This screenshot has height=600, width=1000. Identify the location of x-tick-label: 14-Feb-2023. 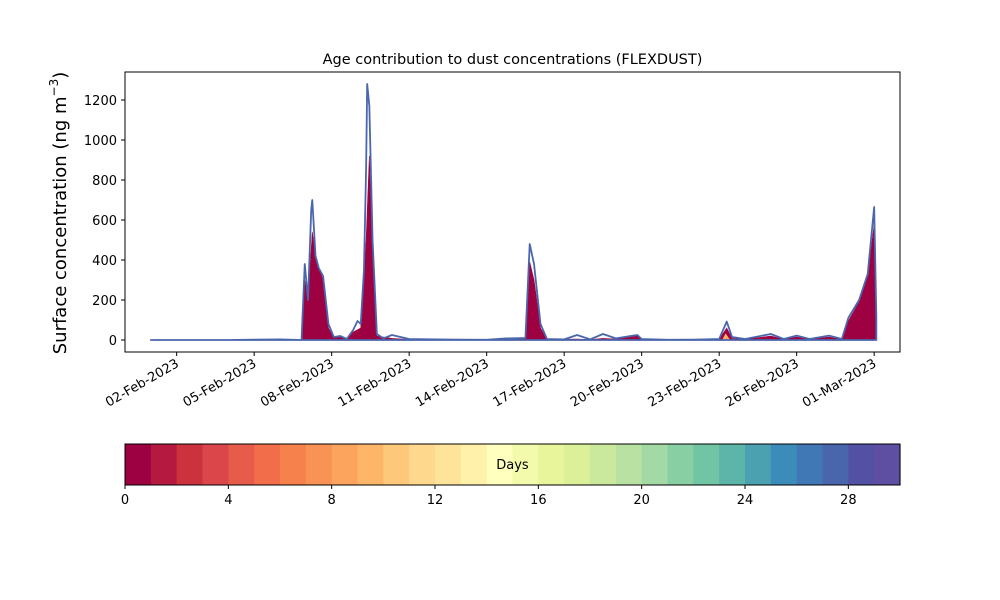
(452, 383).